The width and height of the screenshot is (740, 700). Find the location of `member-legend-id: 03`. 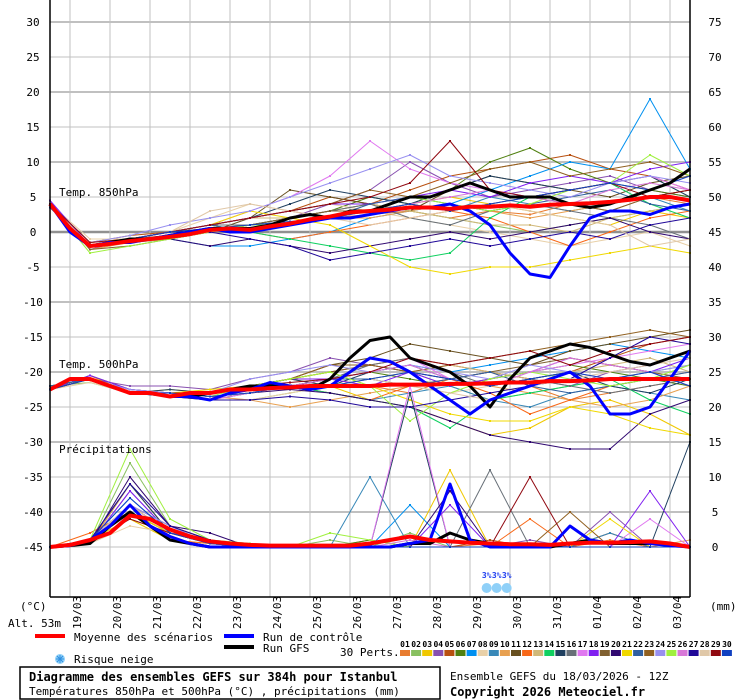

member-legend-id: 03 is located at coordinates (427, 644).